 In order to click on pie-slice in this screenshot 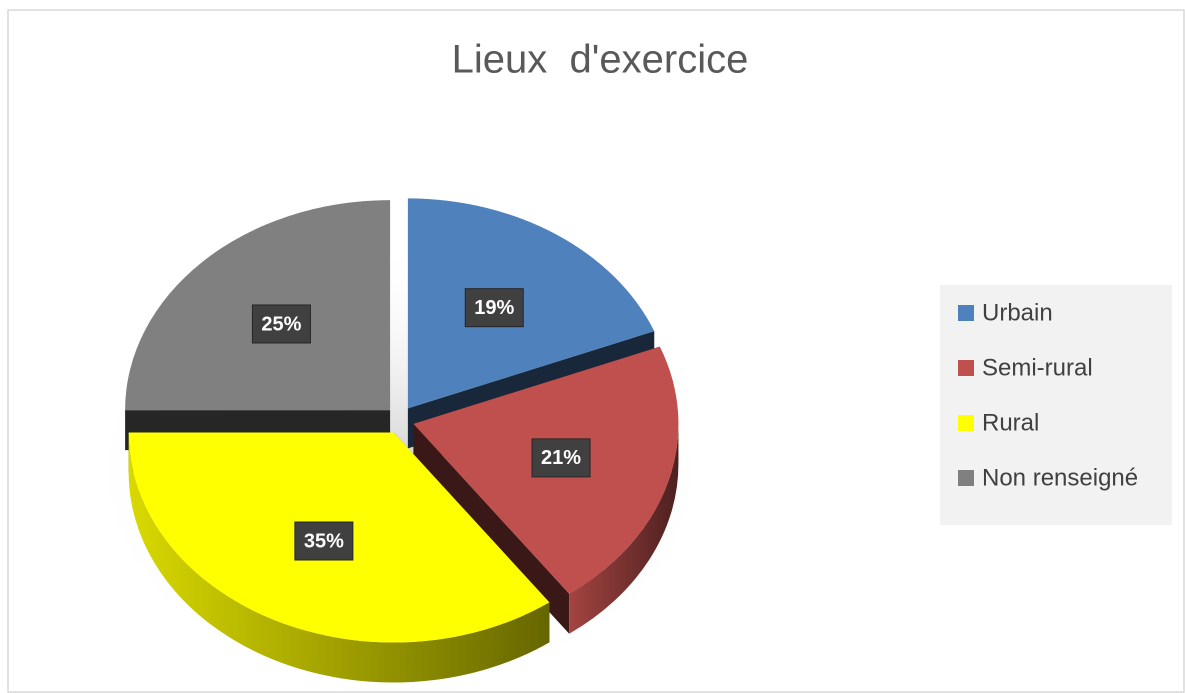, I will do `click(531, 303)`.